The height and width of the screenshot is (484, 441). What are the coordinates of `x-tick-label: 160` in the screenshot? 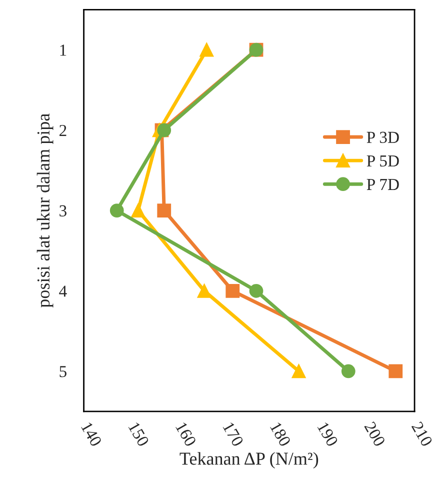 It's located at (186, 435).